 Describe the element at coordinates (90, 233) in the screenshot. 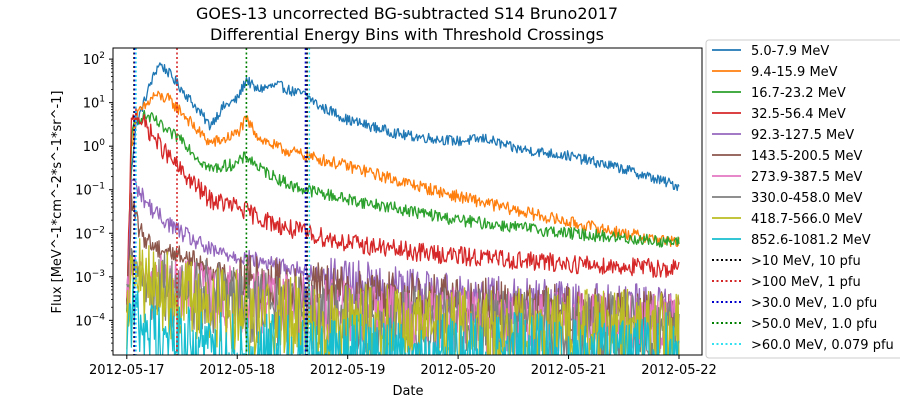

I see `y-tick-label: 10⁻²` at that location.